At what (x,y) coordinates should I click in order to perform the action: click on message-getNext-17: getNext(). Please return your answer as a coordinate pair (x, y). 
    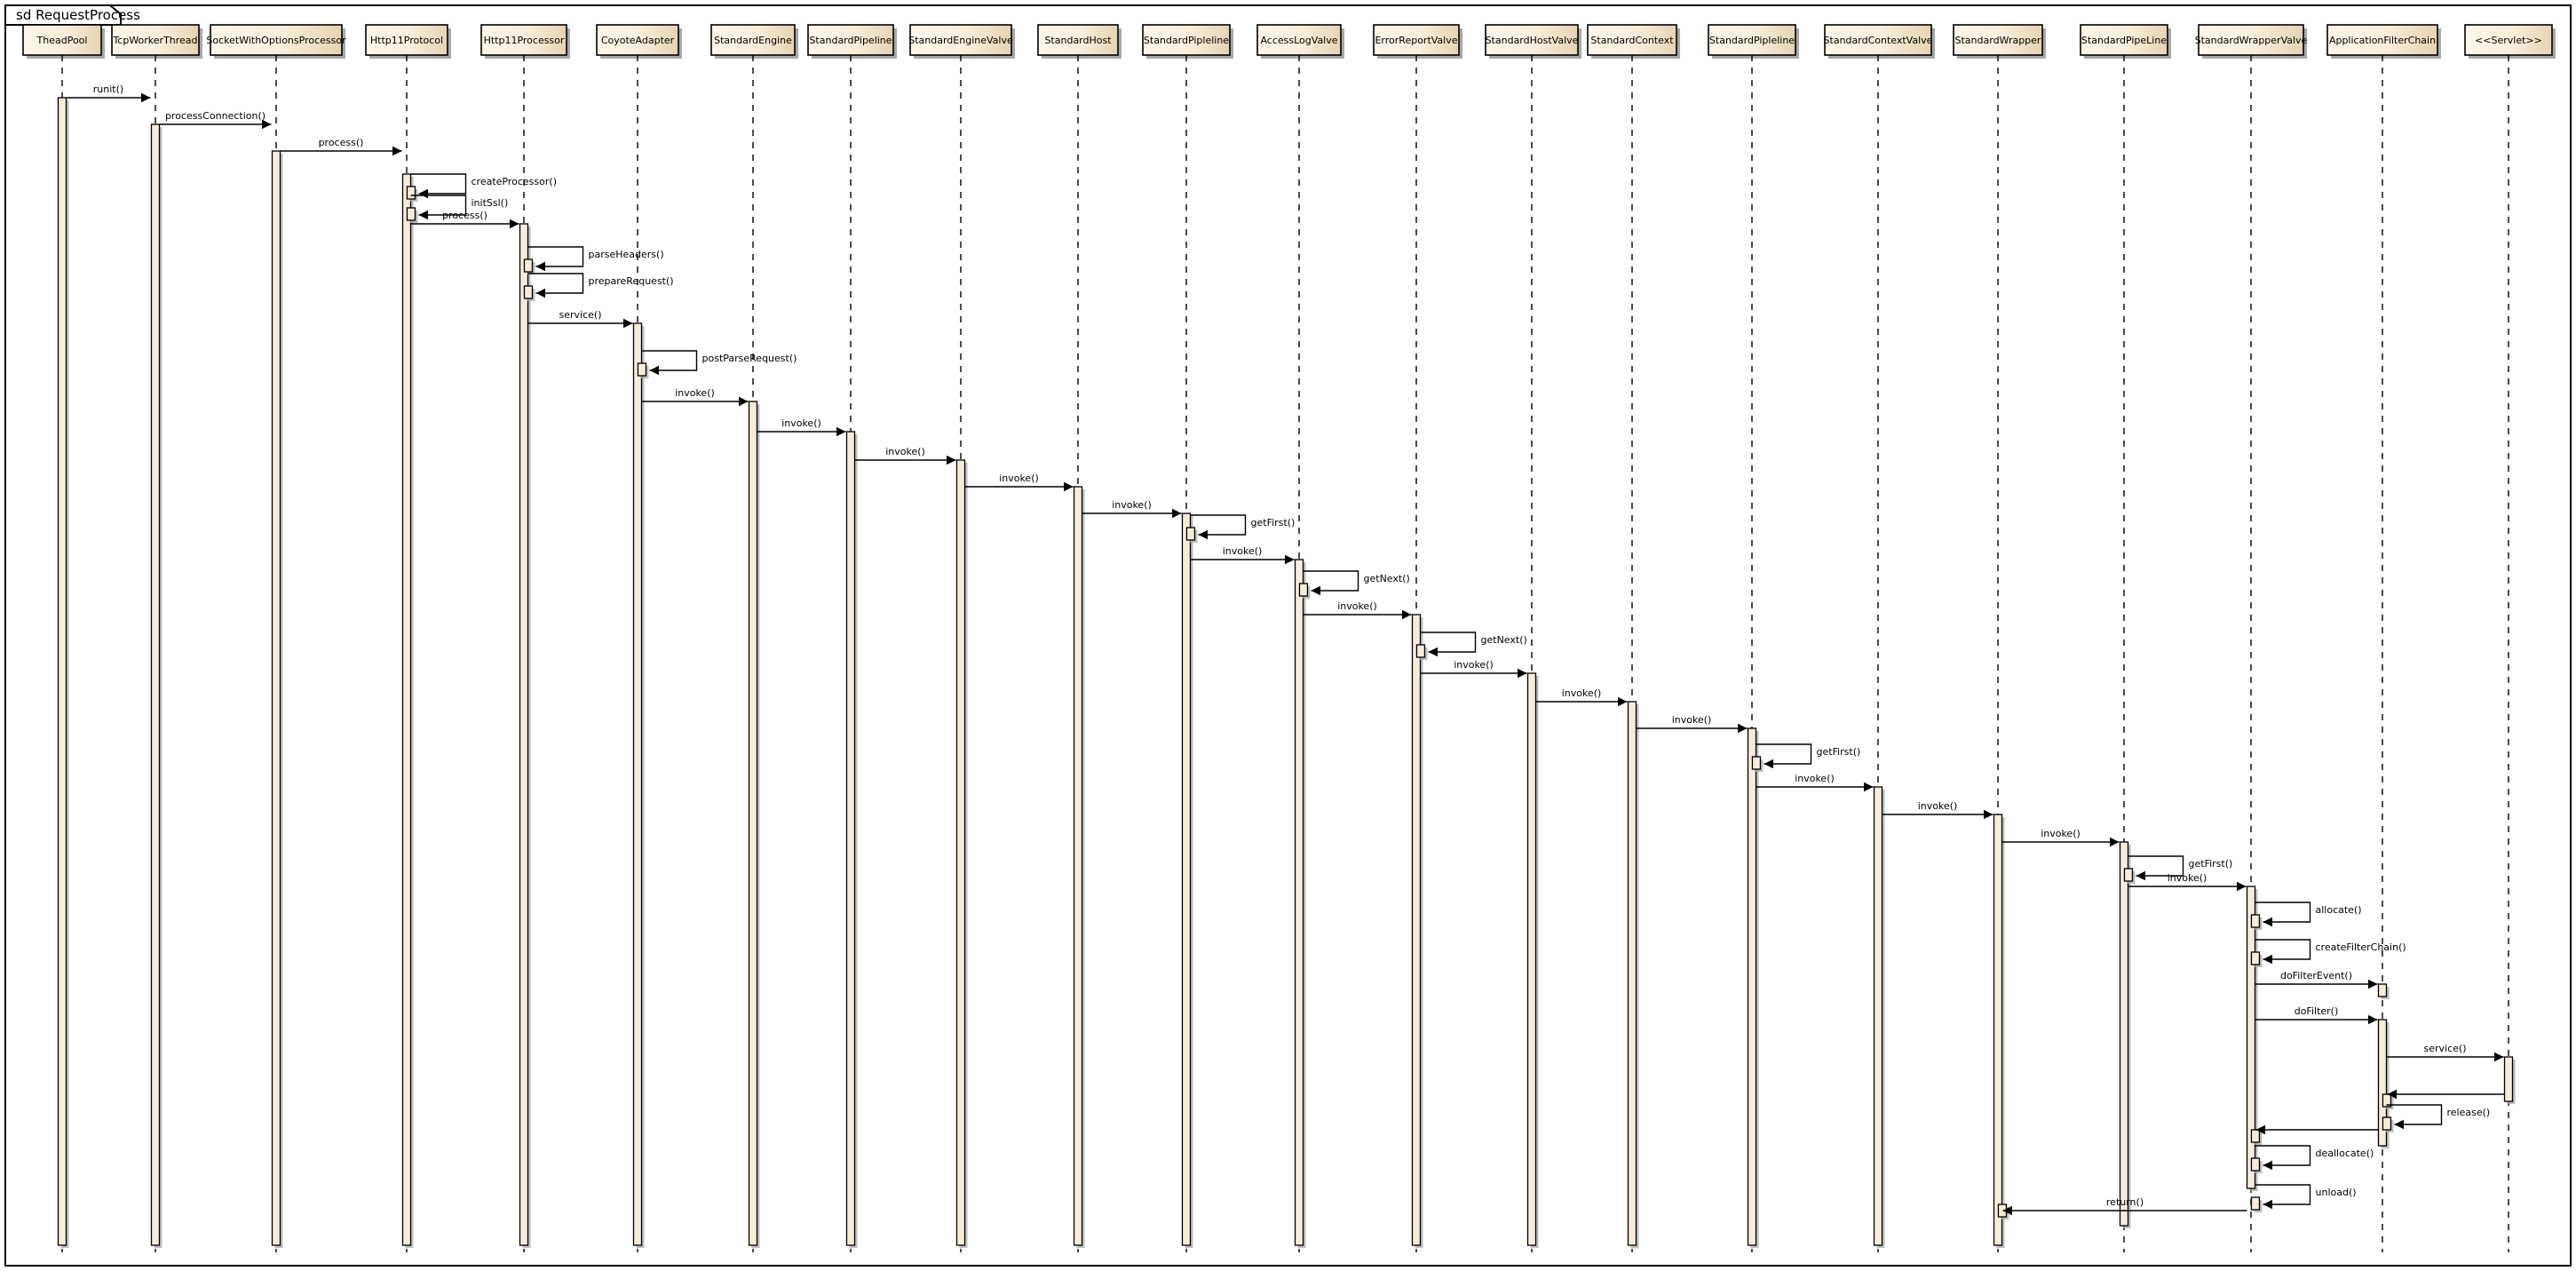
    Looking at the image, I should click on (1356, 583).